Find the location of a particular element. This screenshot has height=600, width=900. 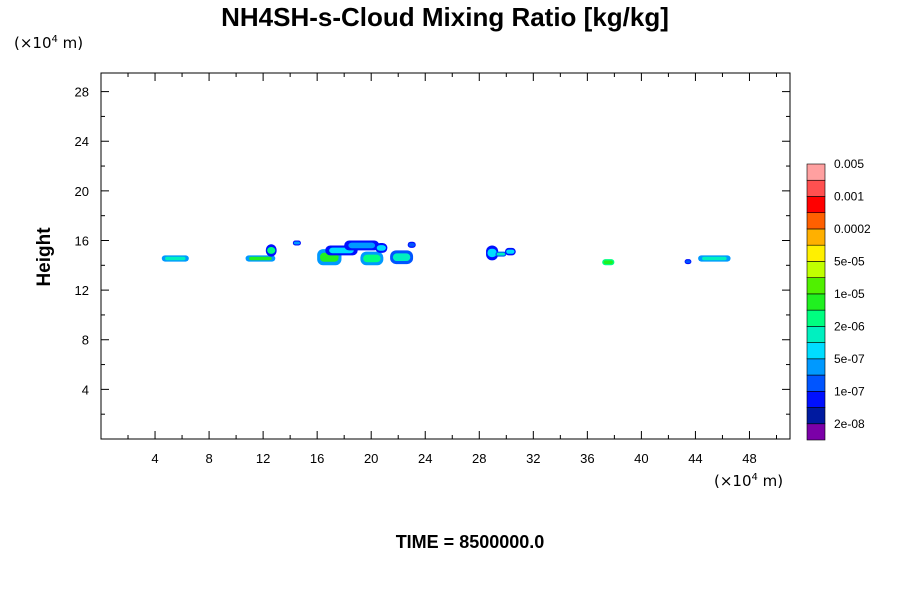

y-tick-label: 8 is located at coordinates (85, 340).